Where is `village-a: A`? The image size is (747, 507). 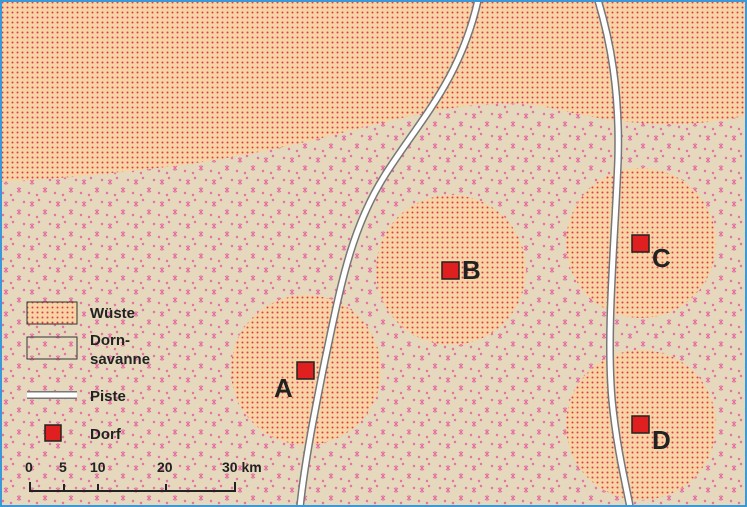
village-a: A is located at coordinates (294, 382).